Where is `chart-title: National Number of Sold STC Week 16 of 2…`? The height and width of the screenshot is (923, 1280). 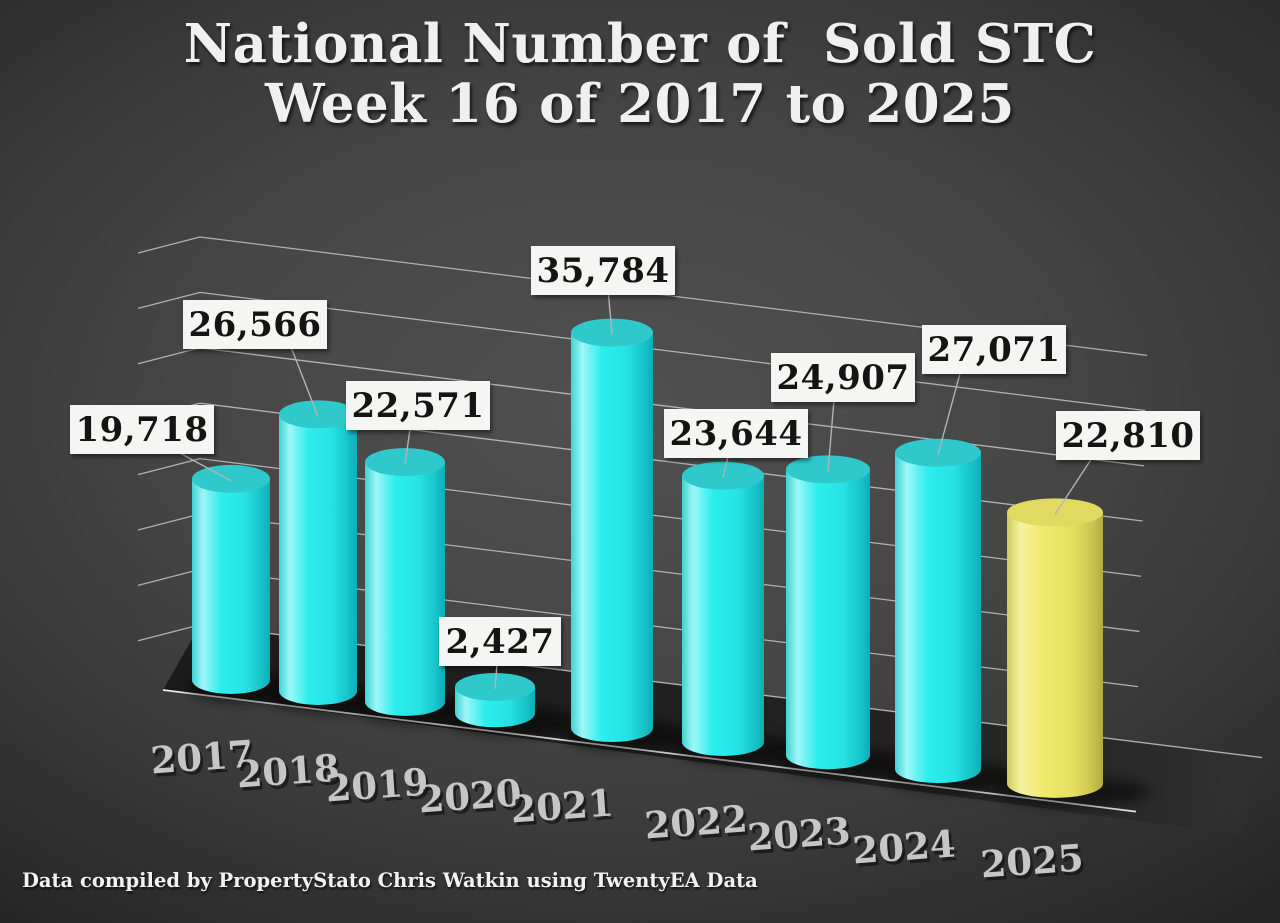
chart-title: National Number of Sold STC Week 16 of 2… is located at coordinates (640, 74).